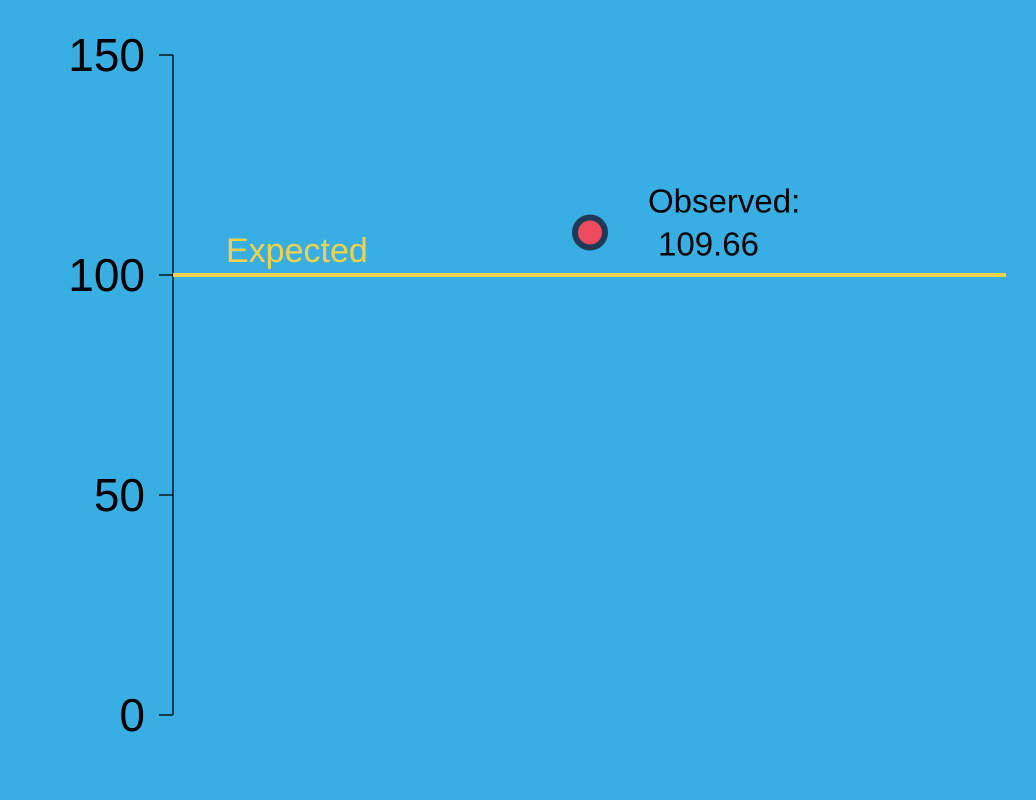  What do you see at coordinates (119, 495) in the screenshot?
I see `y-tick-label: 50` at bounding box center [119, 495].